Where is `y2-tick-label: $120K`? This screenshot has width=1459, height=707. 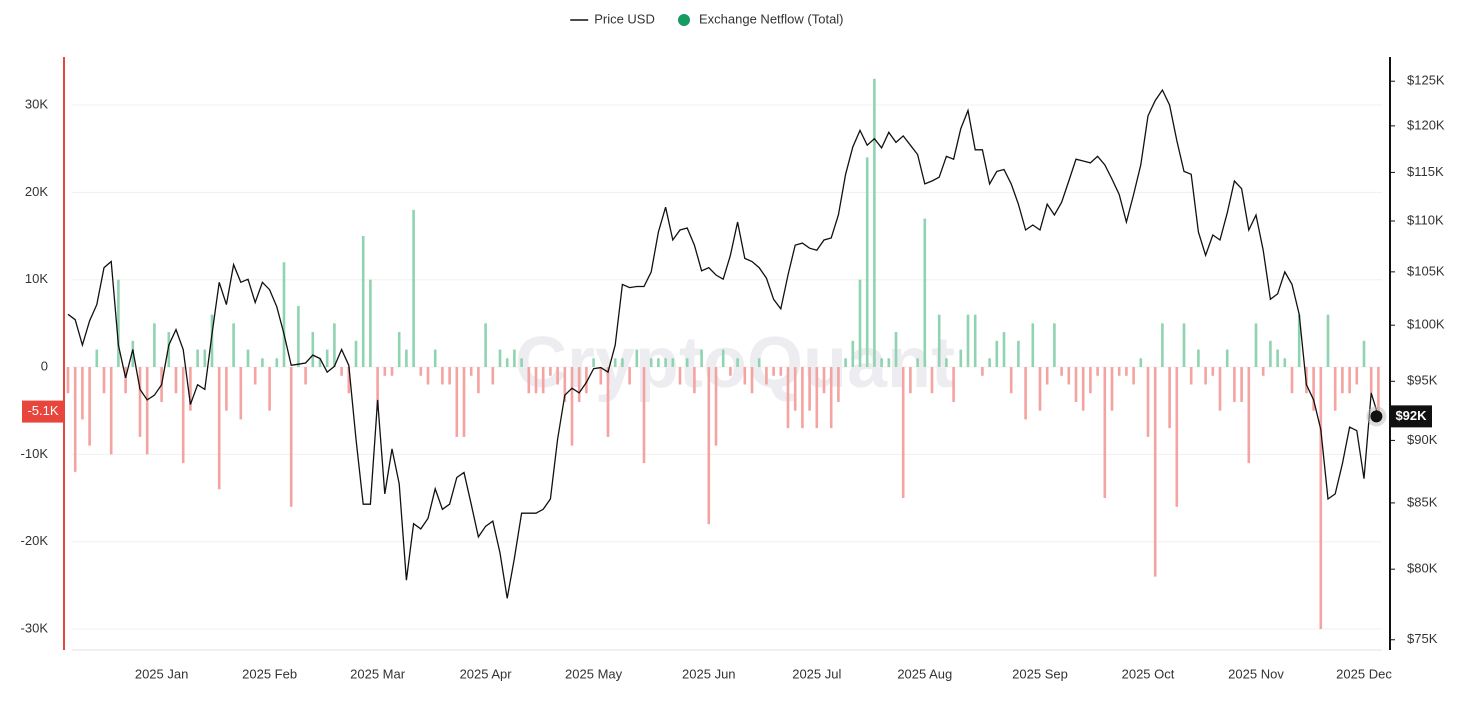
y2-tick-label: $120K is located at coordinates (1426, 124).